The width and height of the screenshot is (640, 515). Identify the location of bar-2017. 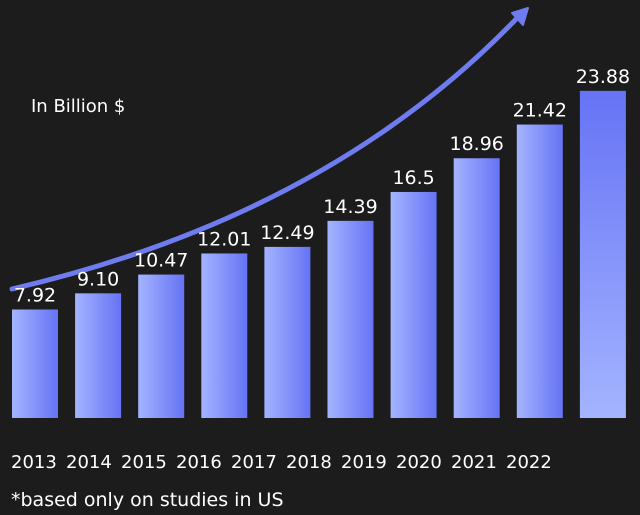
(287, 332).